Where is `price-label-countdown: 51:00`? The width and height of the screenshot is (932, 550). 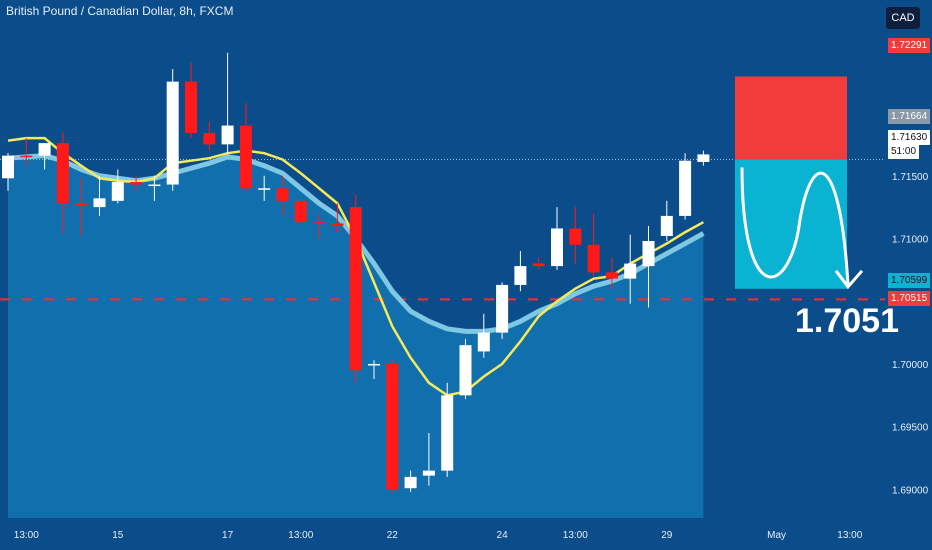
price-label-countdown: 51:00 is located at coordinates (904, 151).